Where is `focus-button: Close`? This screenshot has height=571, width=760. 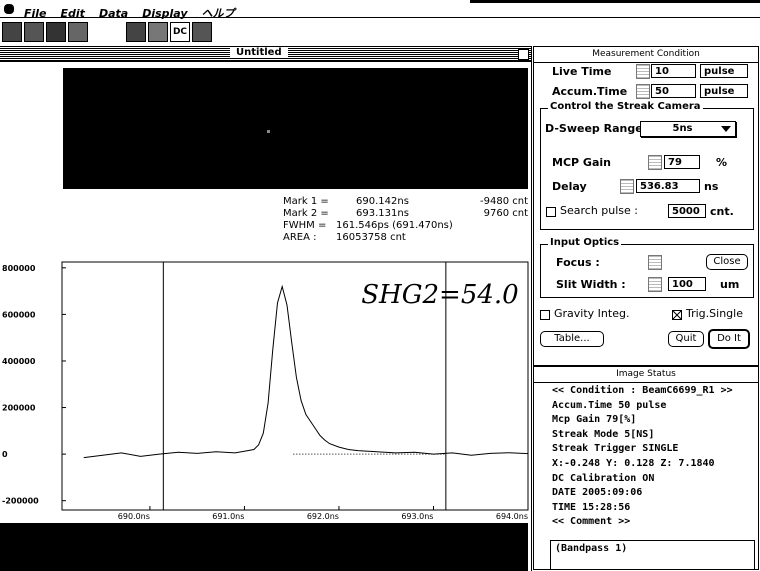
focus-button: Close is located at coordinates (727, 262).